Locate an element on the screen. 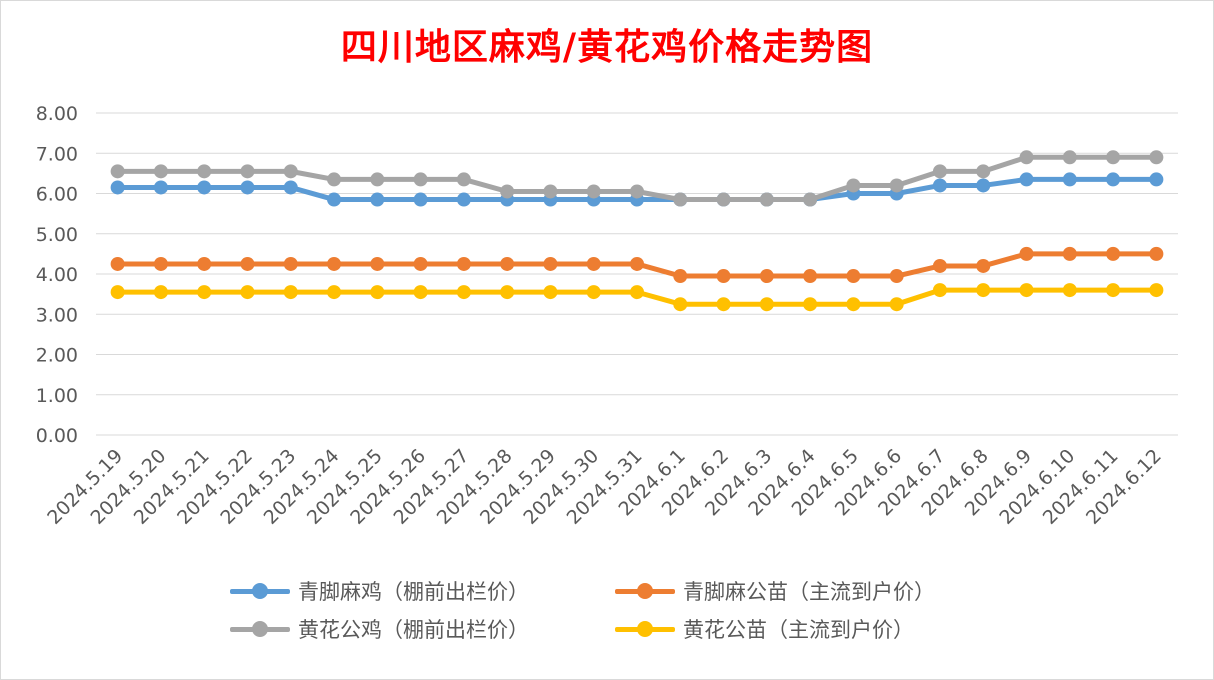 This screenshot has width=1214, height=680. legend-item-series-4: 黄花公苗（主流到户价） is located at coordinates (810, 629).